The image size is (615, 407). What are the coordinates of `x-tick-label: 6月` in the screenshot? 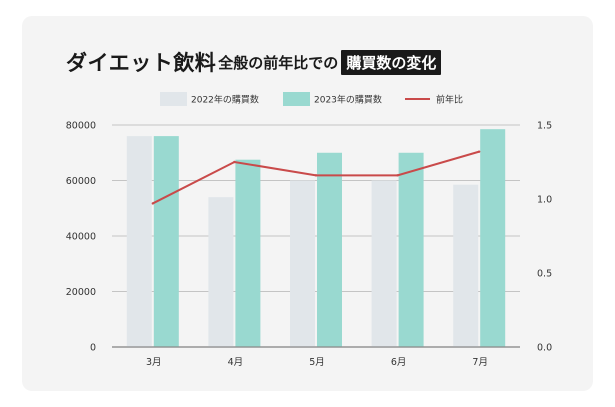 It's located at (399, 362).